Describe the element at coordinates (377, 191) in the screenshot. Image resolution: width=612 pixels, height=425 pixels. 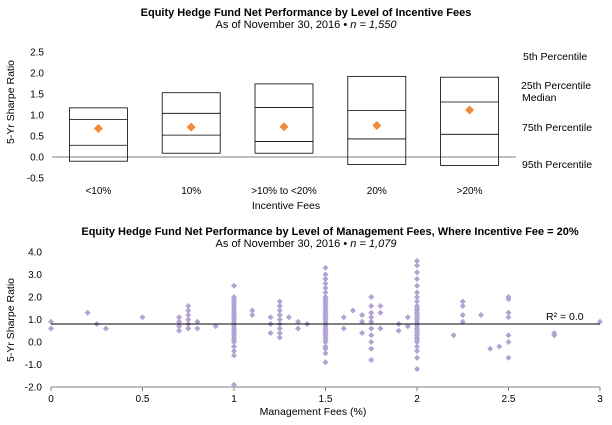
I see `chart1-category-label: 20%` at that location.